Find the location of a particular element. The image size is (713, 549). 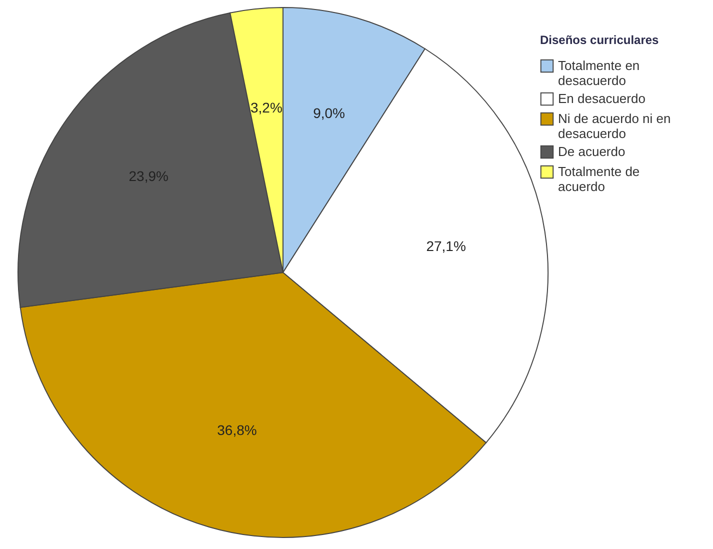

legend-label: Totalmente de acuerdo is located at coordinates (599, 179).